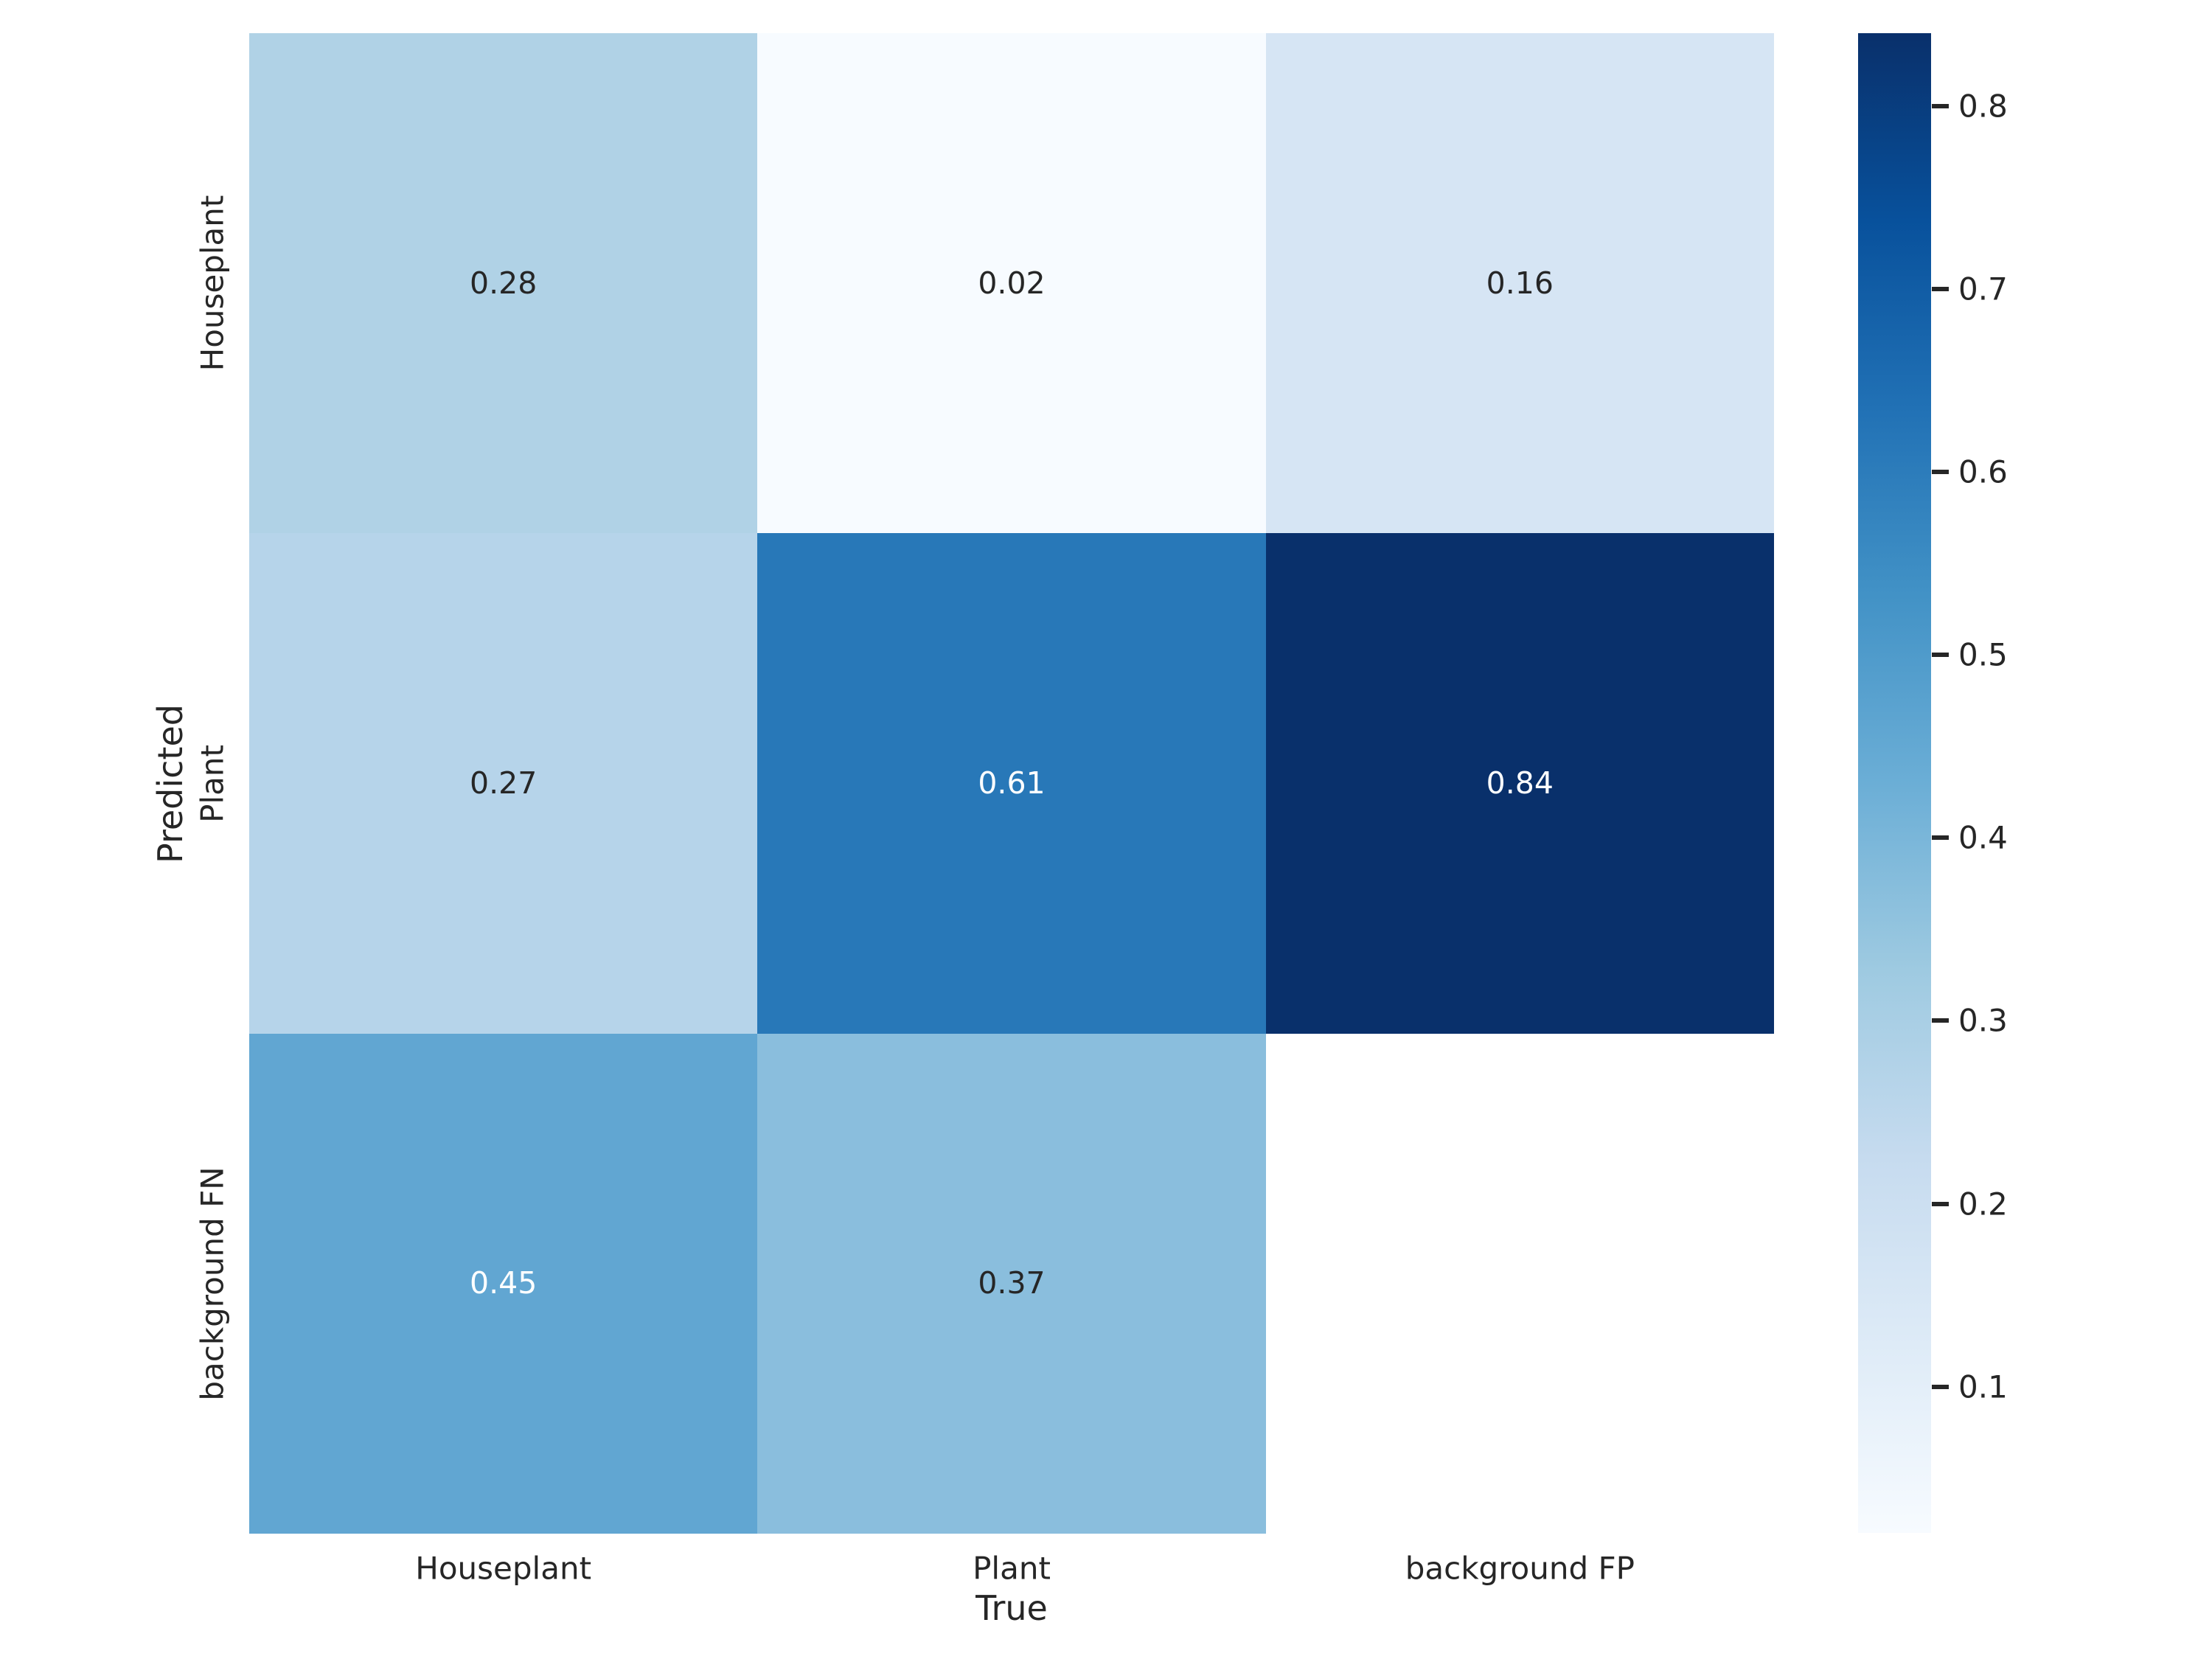 The image size is (2212, 1659). What do you see at coordinates (1983, 1204) in the screenshot?
I see `colorbar-tick-label: 0.2` at bounding box center [1983, 1204].